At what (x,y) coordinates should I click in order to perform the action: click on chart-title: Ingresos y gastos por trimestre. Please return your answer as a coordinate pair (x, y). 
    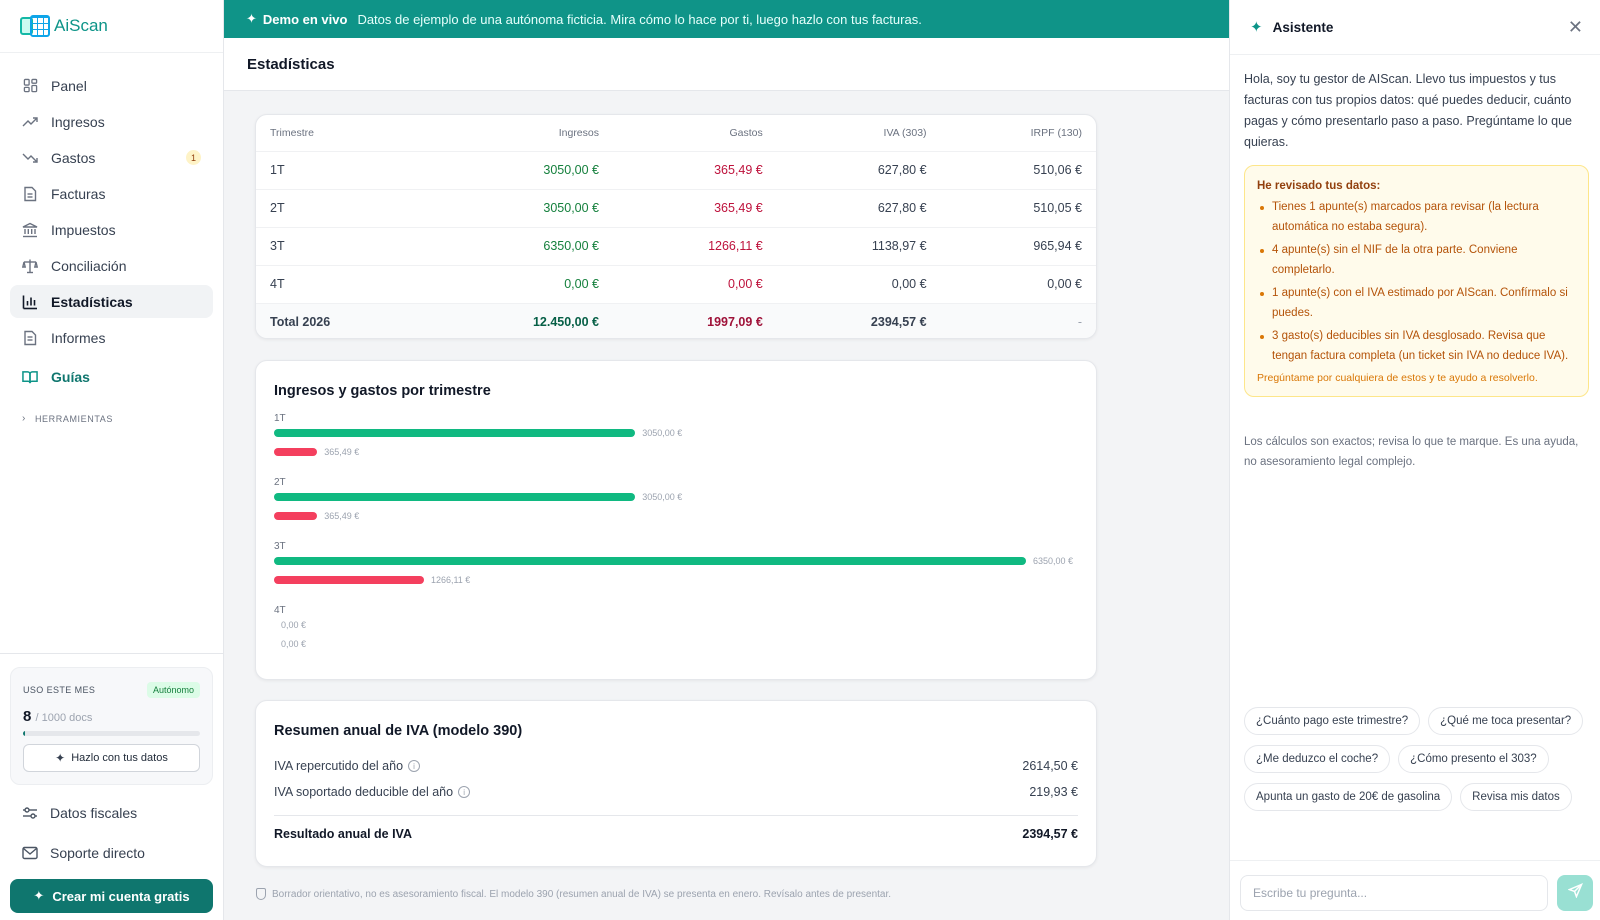
    Looking at the image, I should click on (382, 391).